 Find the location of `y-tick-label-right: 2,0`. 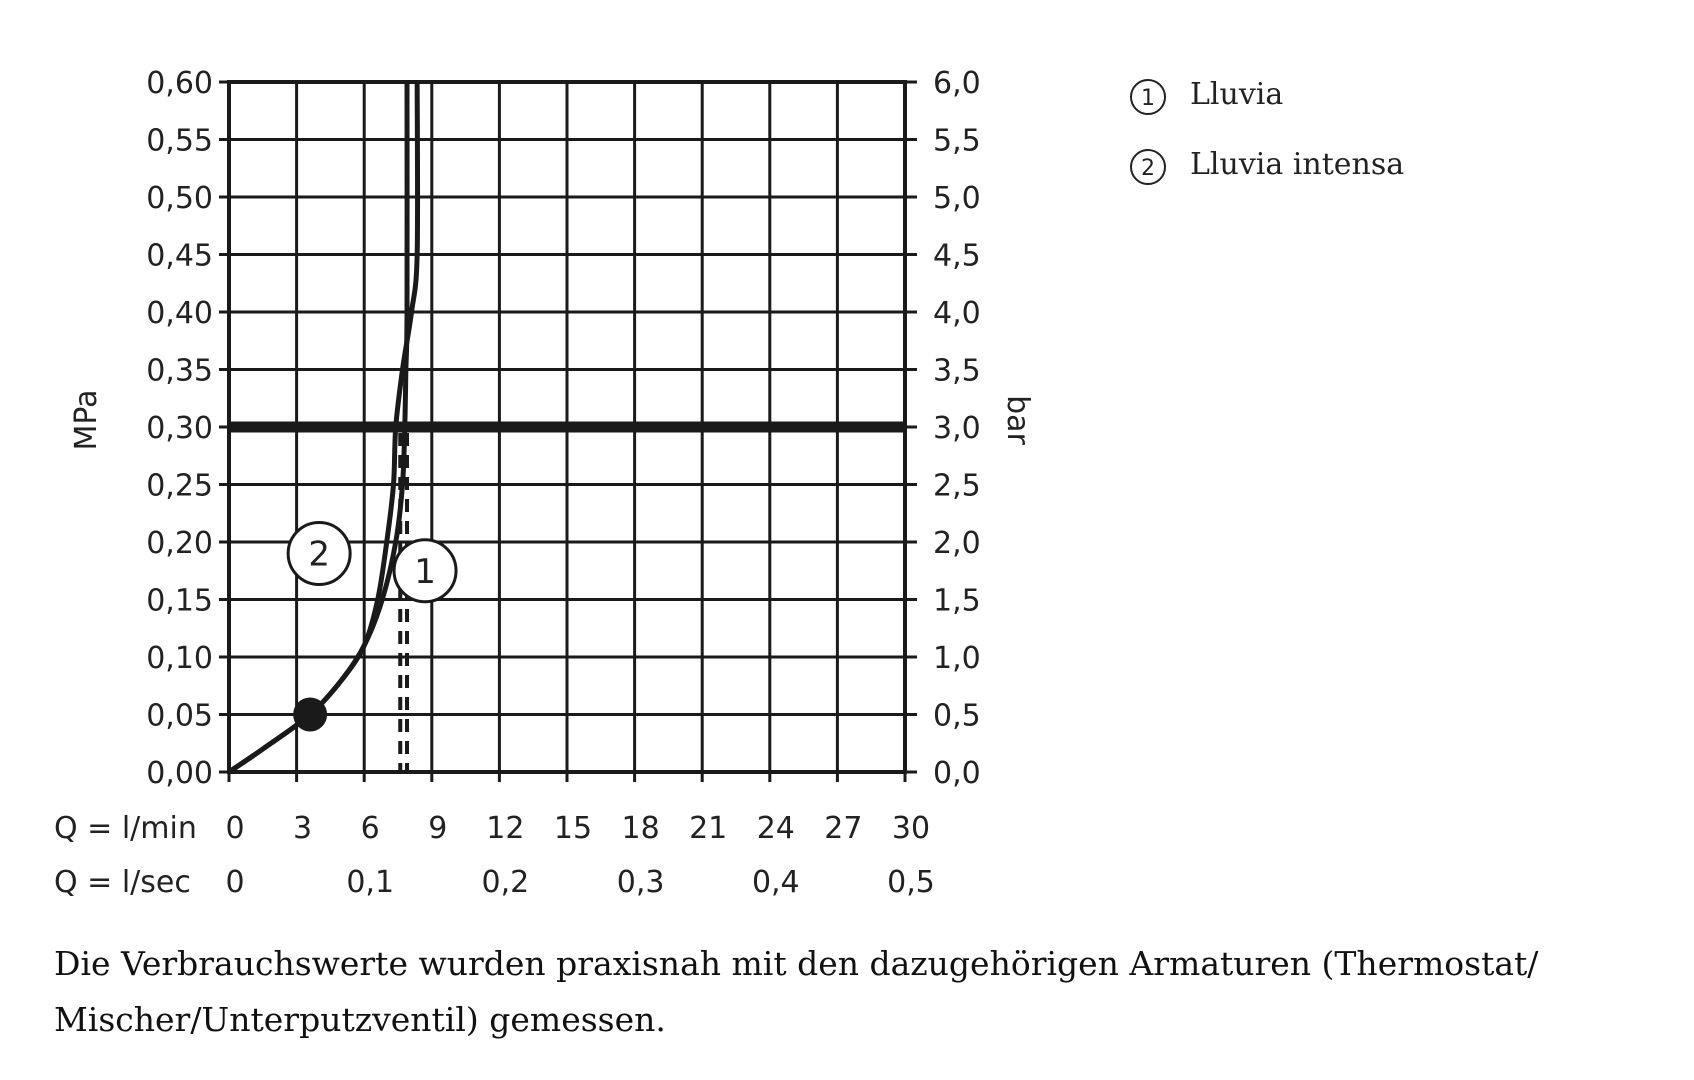

y-tick-label-right: 2,0 is located at coordinates (957, 543).